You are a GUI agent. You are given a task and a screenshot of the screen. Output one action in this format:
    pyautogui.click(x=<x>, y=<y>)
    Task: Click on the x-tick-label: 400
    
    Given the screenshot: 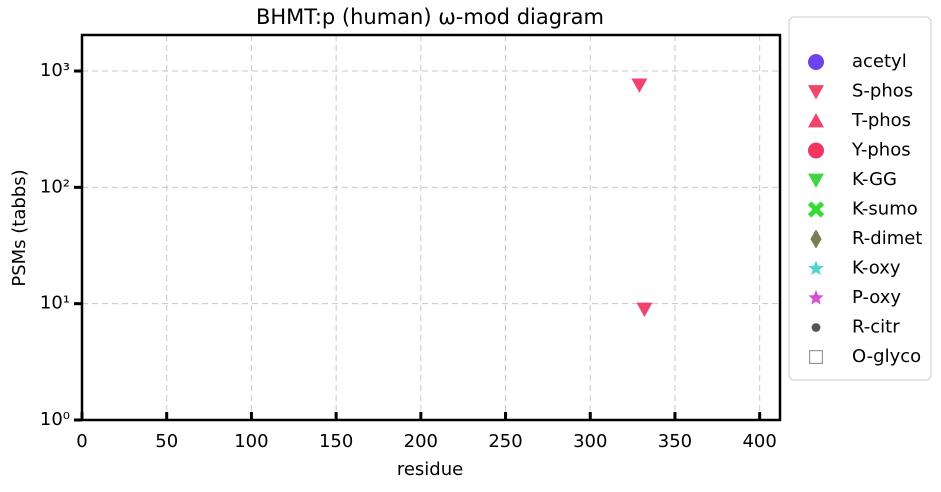 What is the action you would take?
    pyautogui.click(x=759, y=441)
    